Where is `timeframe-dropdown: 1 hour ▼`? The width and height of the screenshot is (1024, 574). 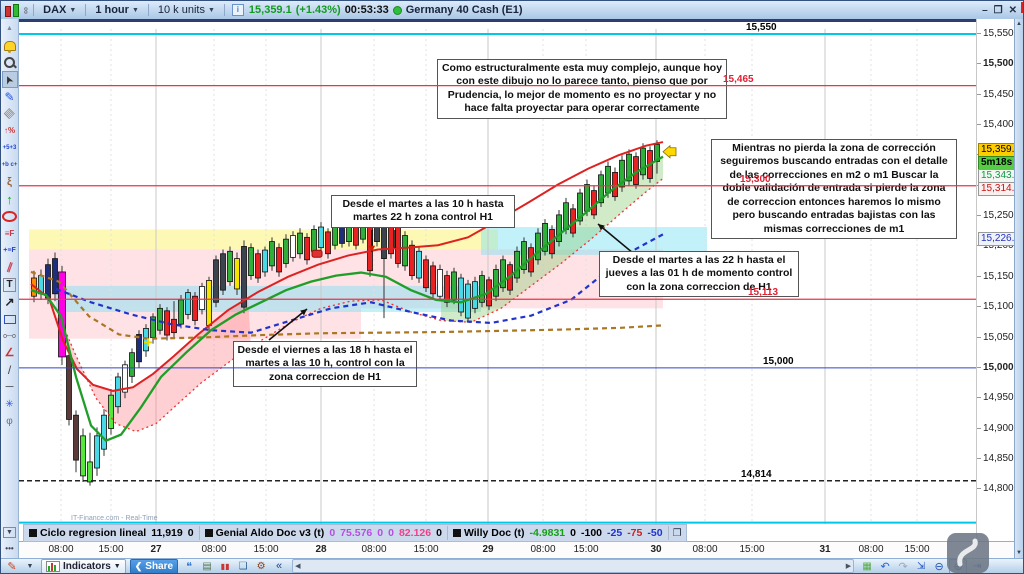 timeframe-dropdown: 1 hour ▼ is located at coordinates (117, 10).